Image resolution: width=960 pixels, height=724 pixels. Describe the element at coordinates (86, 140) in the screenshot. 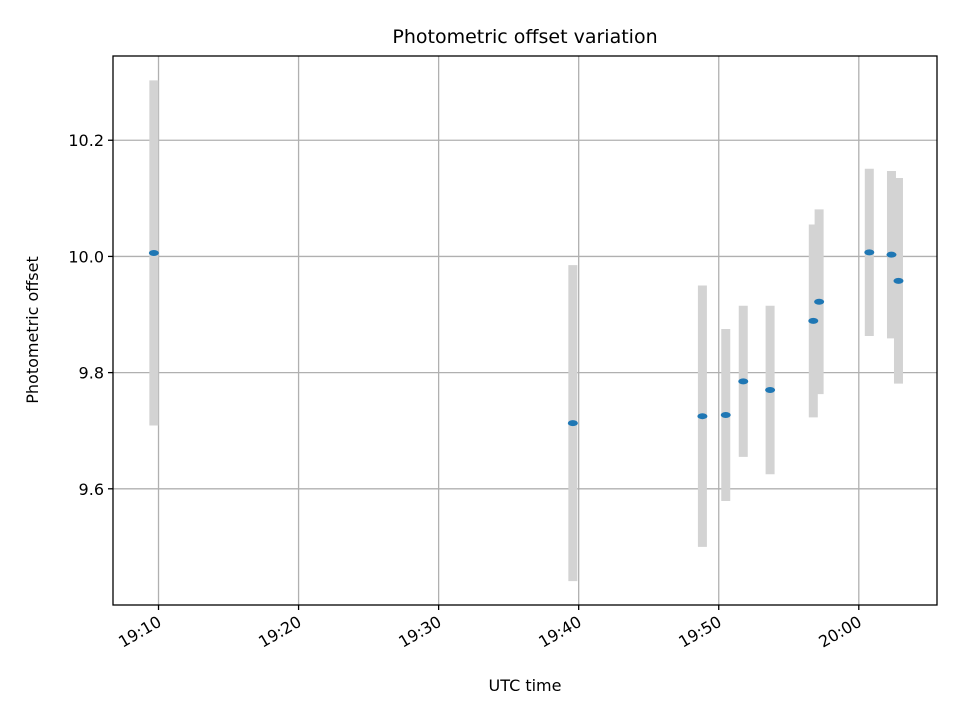

I see `y-tick-label: 10.2` at that location.